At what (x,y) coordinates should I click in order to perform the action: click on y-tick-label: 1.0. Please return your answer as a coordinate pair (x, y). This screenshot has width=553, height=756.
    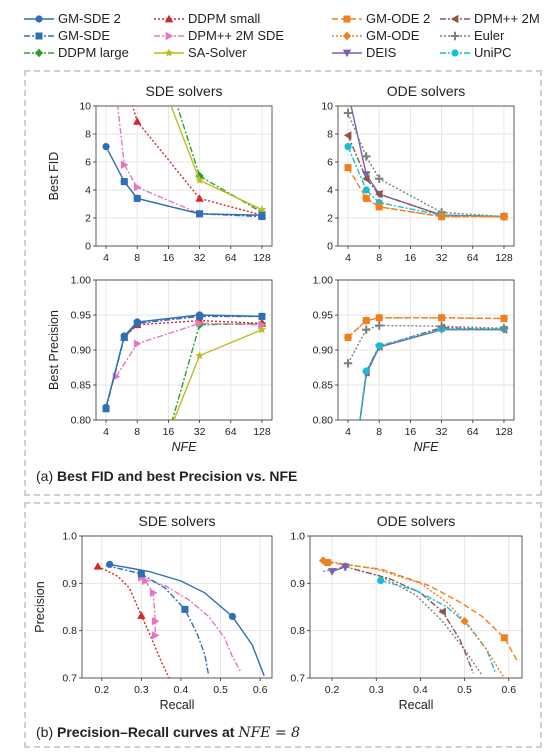
    Looking at the image, I should click on (297, 537).